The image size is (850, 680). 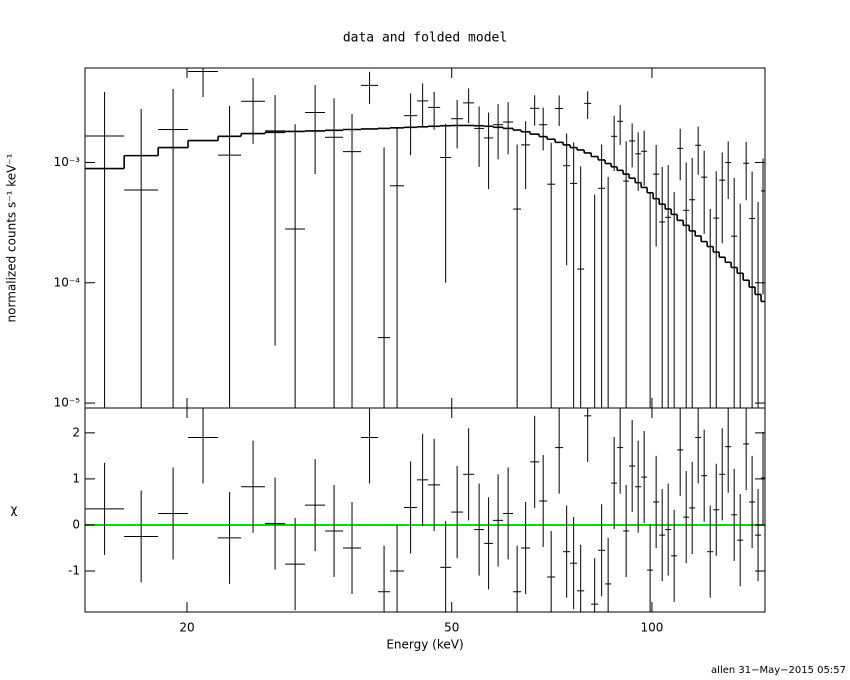 I want to click on y-axis-label: χ, so click(x=14, y=510).